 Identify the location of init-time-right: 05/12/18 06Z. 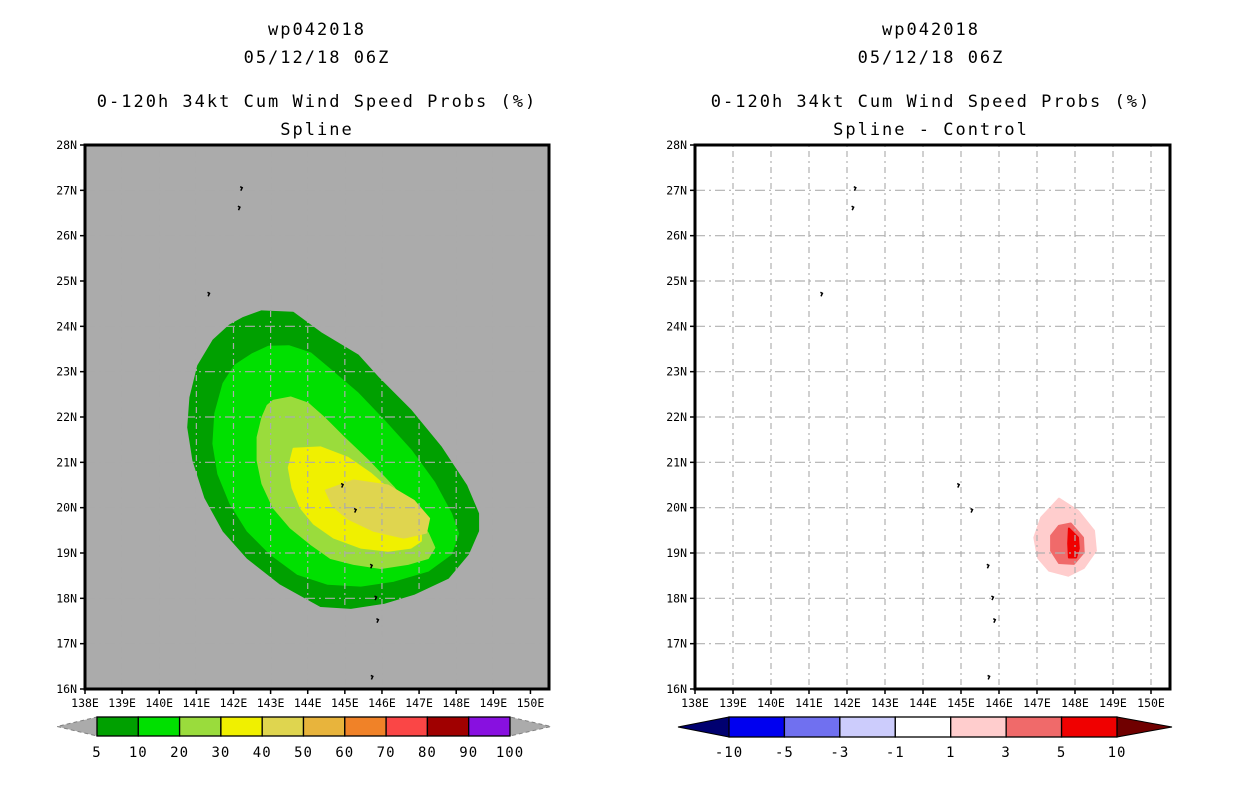
(931, 58).